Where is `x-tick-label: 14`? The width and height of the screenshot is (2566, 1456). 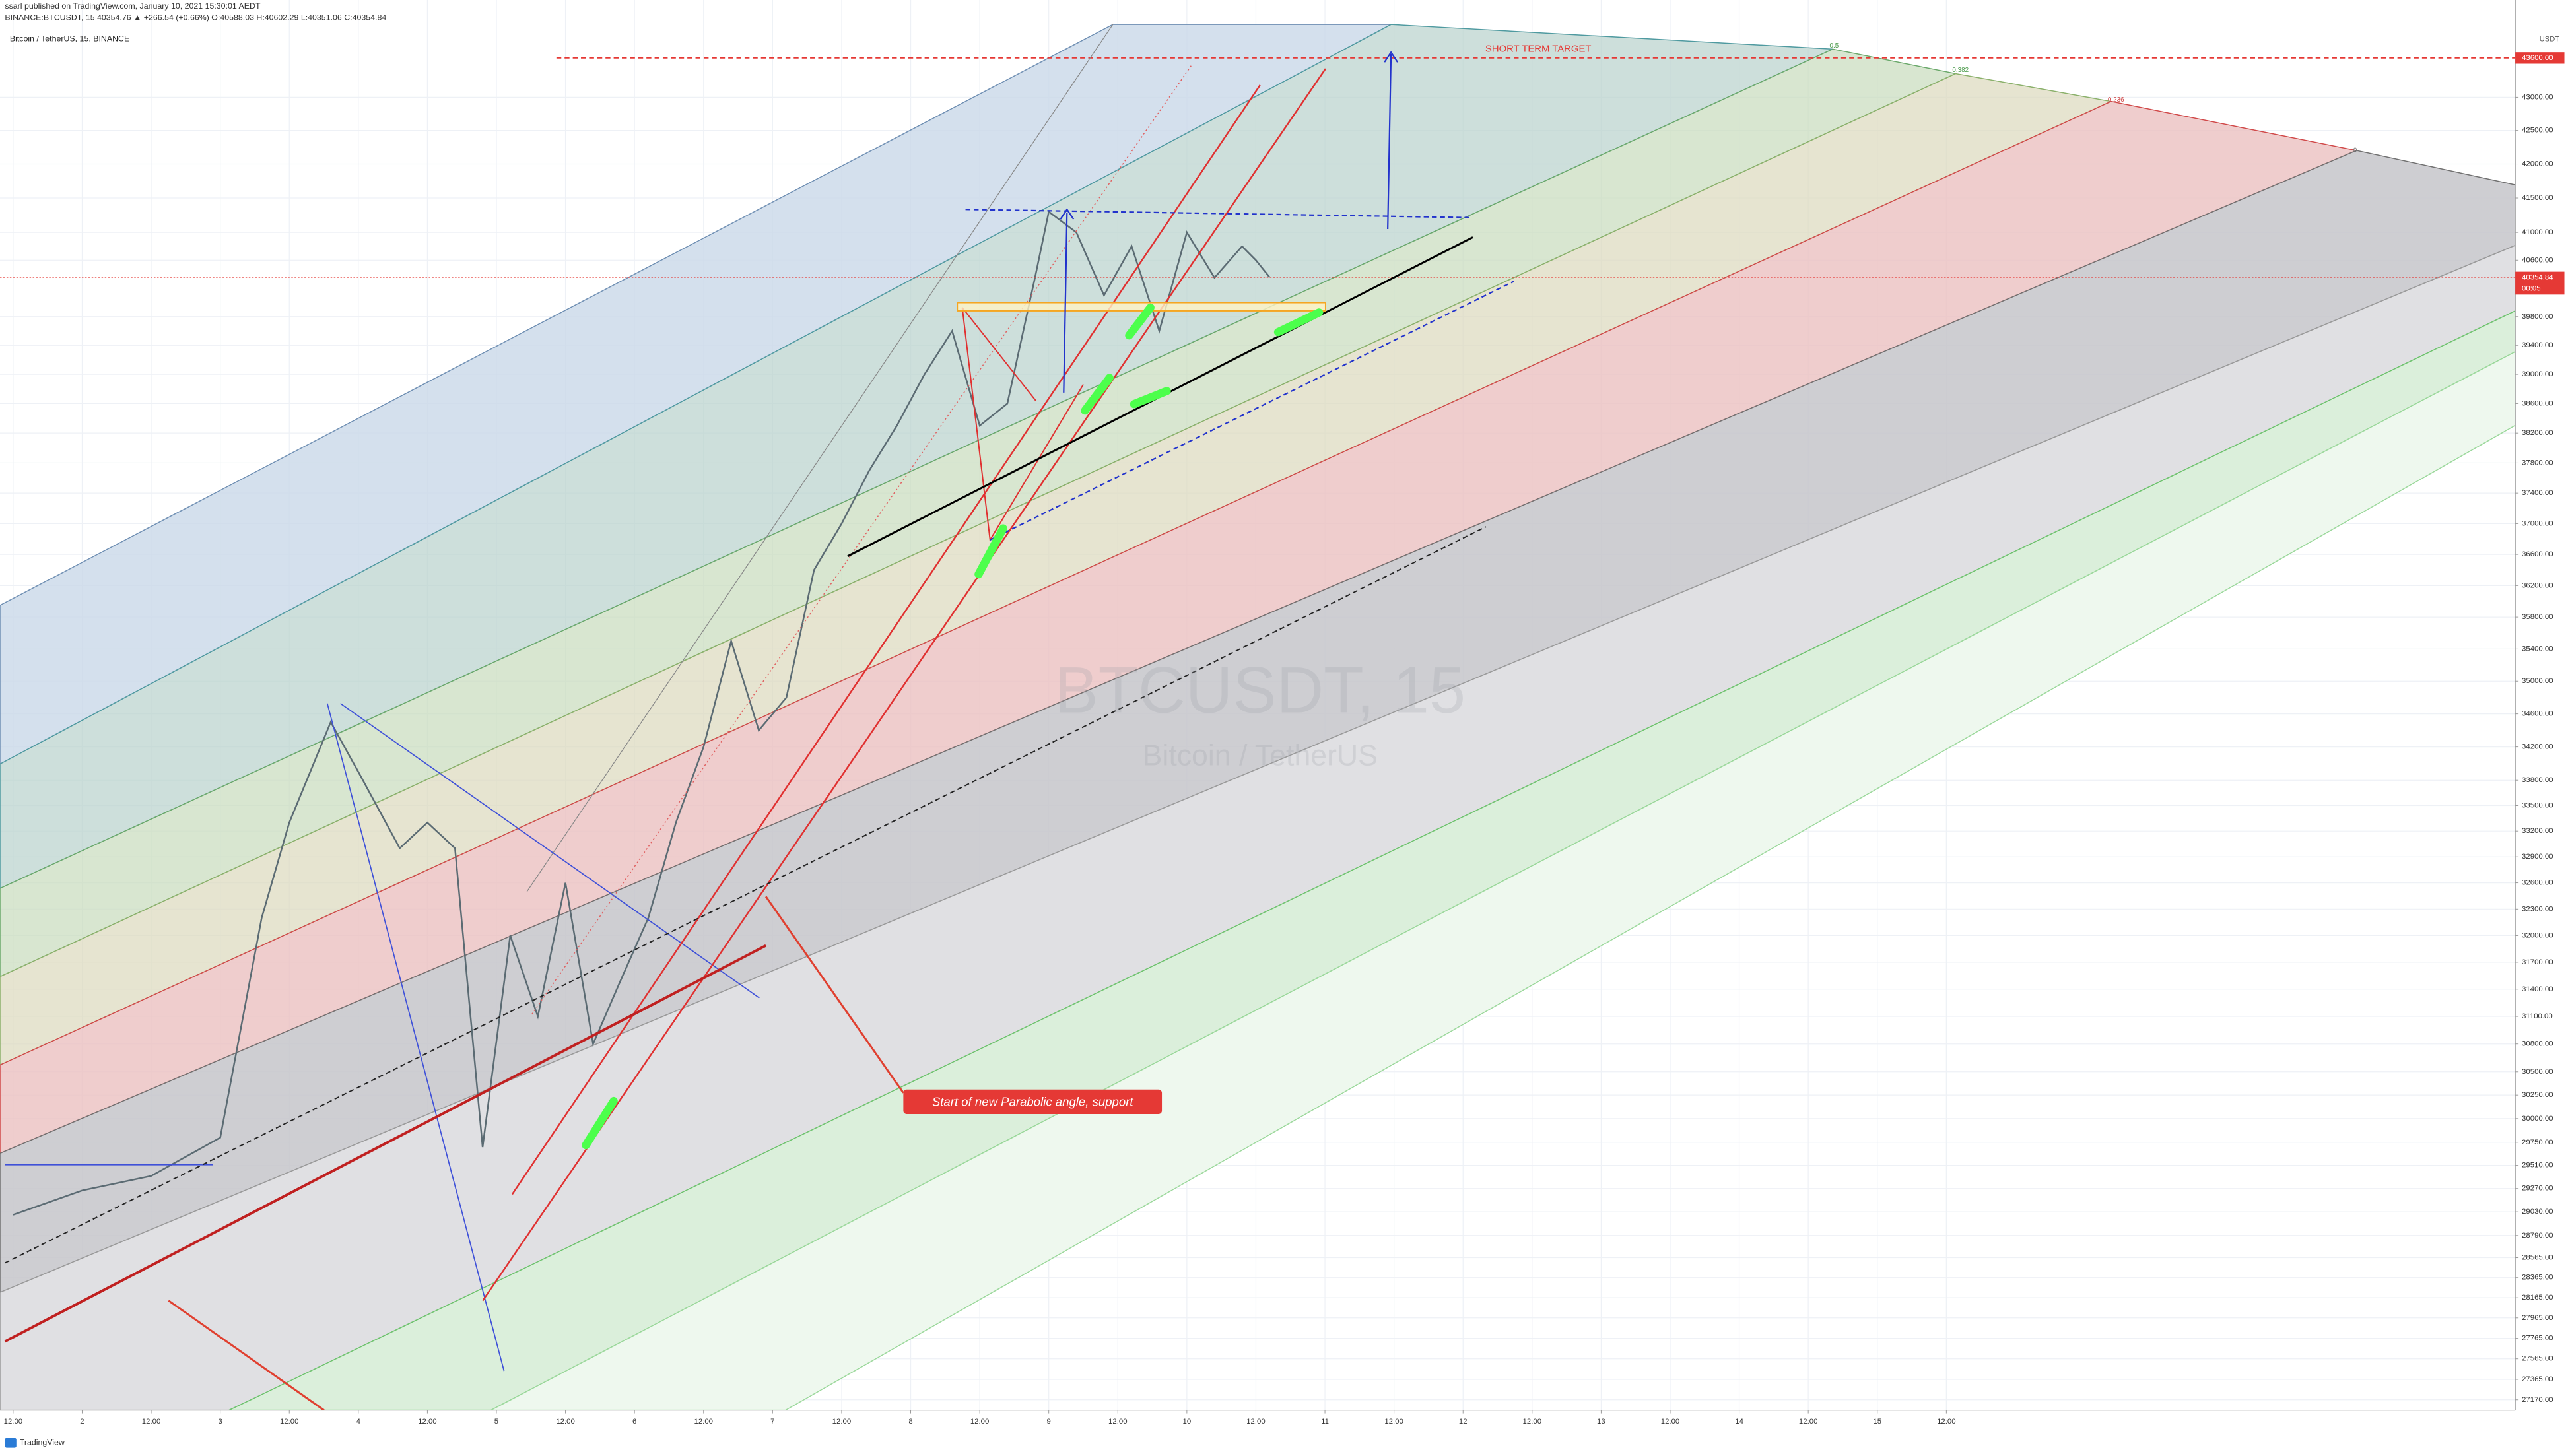 x-tick-label: 14 is located at coordinates (1739, 1422).